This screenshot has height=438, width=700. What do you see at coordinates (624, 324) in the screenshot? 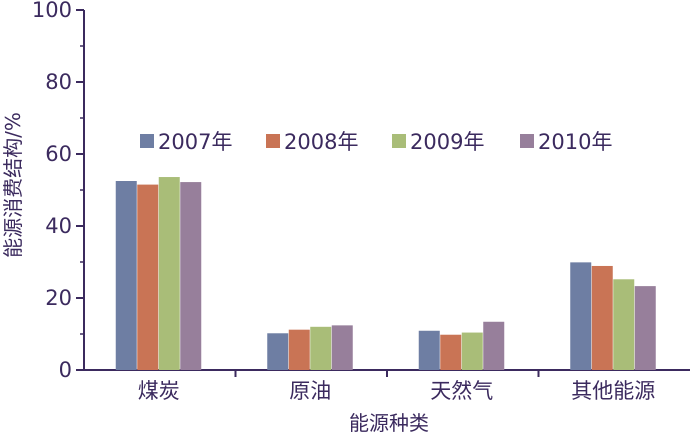
I see `bar-其他能源-2009年` at bounding box center [624, 324].